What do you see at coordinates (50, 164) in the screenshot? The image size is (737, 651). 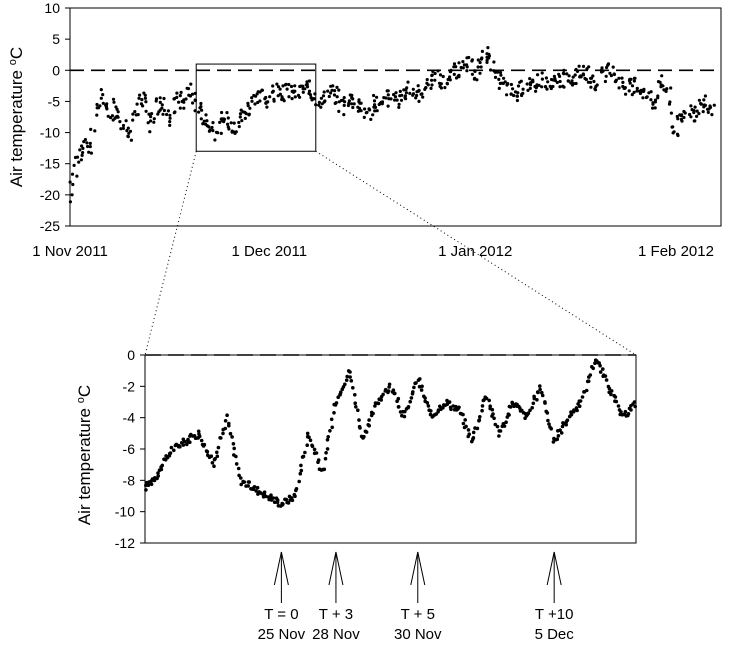 I see `top-y-tick-label: -15` at bounding box center [50, 164].